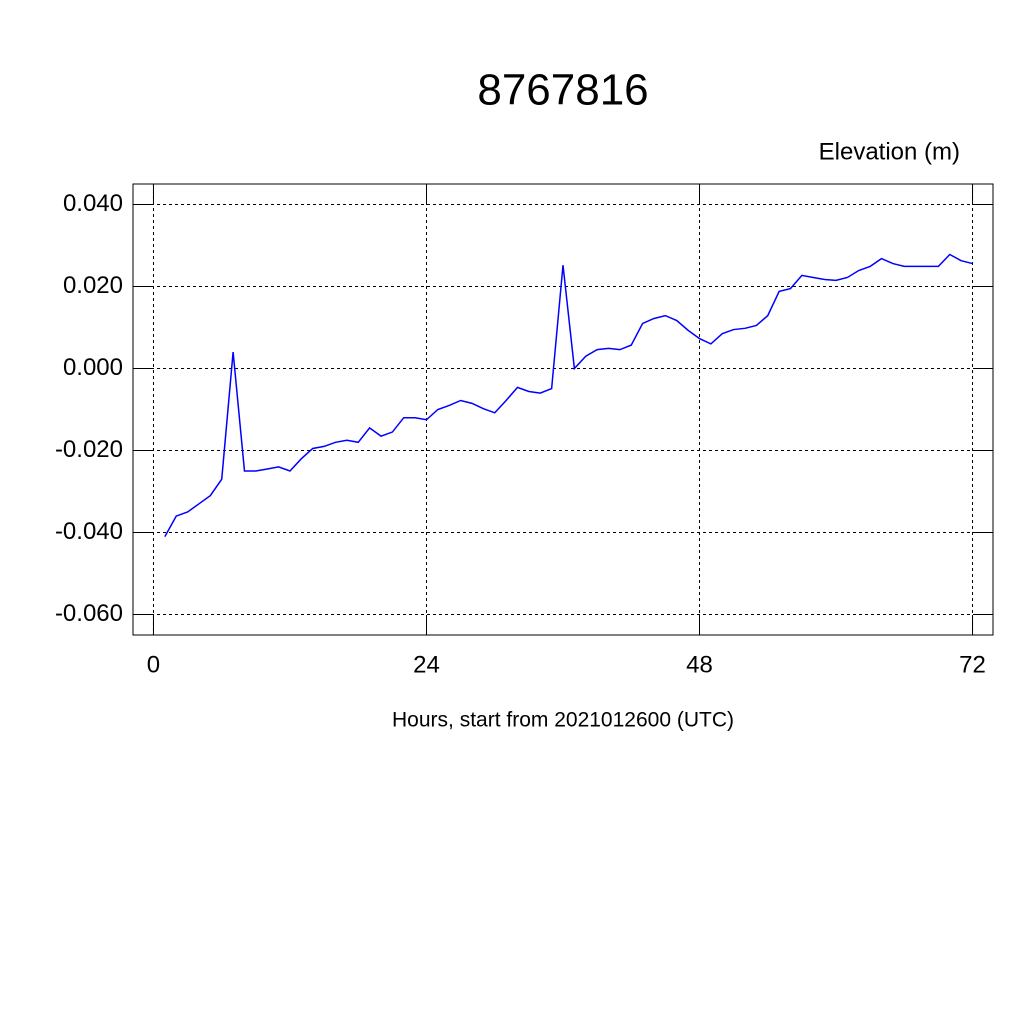 This screenshot has height=1024, width=1024. Describe the element at coordinates (93, 203) in the screenshot. I see `y-tick-label: 0.040` at that location.